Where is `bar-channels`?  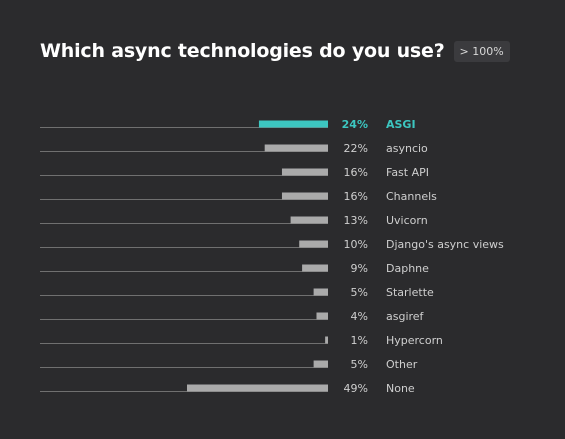 bar-channels is located at coordinates (304, 196).